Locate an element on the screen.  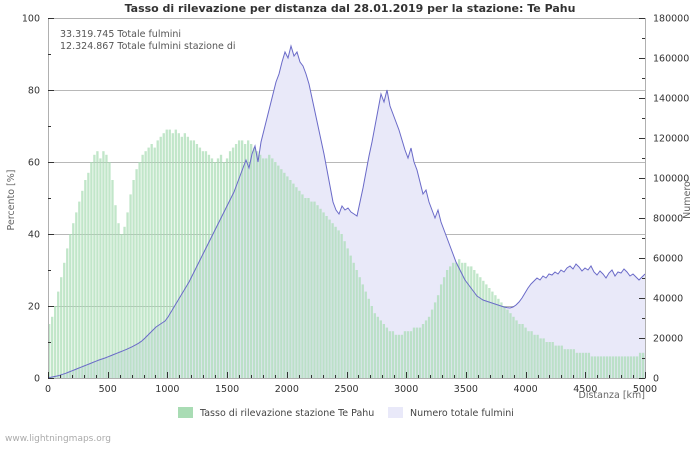
y-right-tick-label: 40000 is located at coordinates (668, 299).